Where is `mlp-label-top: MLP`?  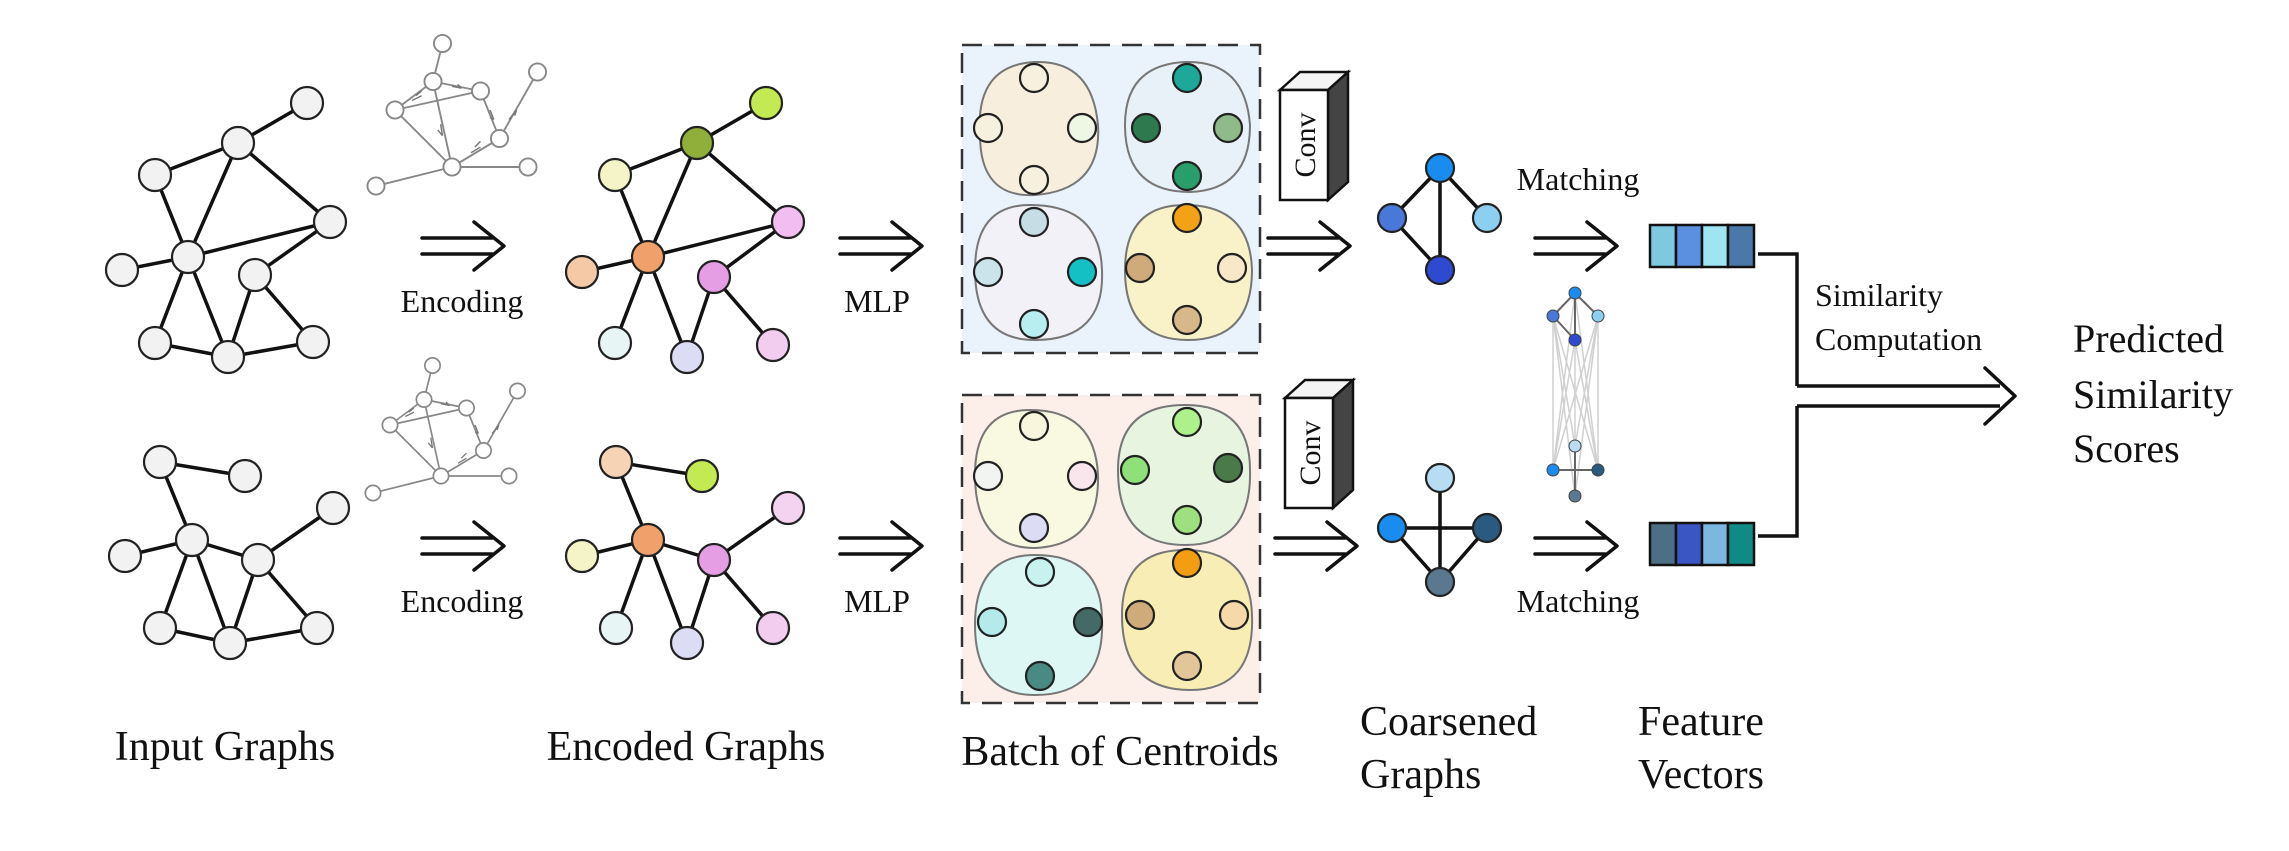
mlp-label-top: MLP is located at coordinates (877, 301).